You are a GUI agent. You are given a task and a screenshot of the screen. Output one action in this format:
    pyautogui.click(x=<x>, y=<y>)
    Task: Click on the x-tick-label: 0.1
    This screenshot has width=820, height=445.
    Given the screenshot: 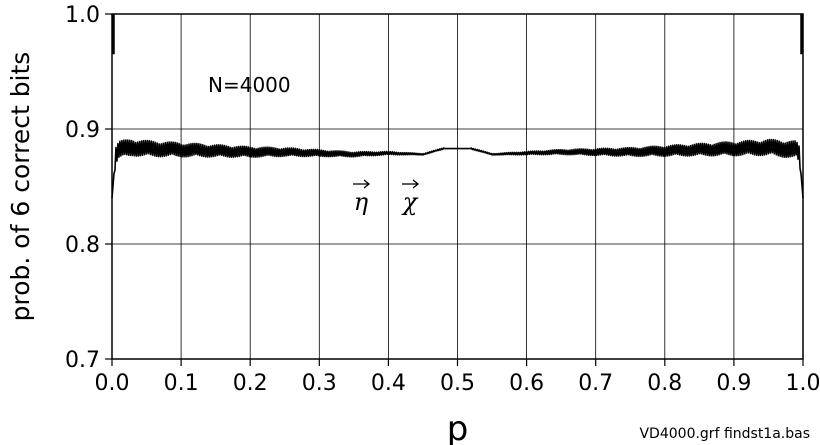 What is the action you would take?
    pyautogui.click(x=181, y=383)
    